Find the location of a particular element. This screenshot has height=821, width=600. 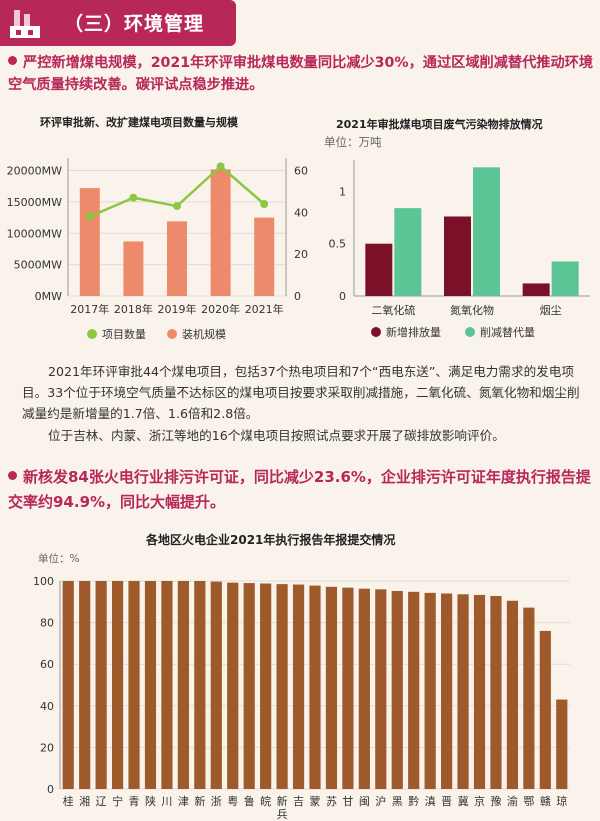

x-axis-tick: 浙 is located at coordinates (216, 801).